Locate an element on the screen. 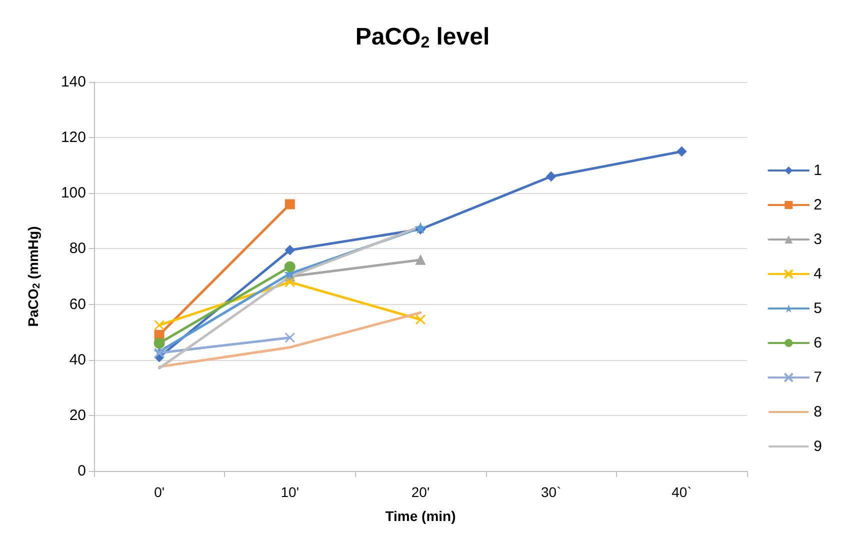 The width and height of the screenshot is (845, 548). legend-label: 5 is located at coordinates (818, 308).